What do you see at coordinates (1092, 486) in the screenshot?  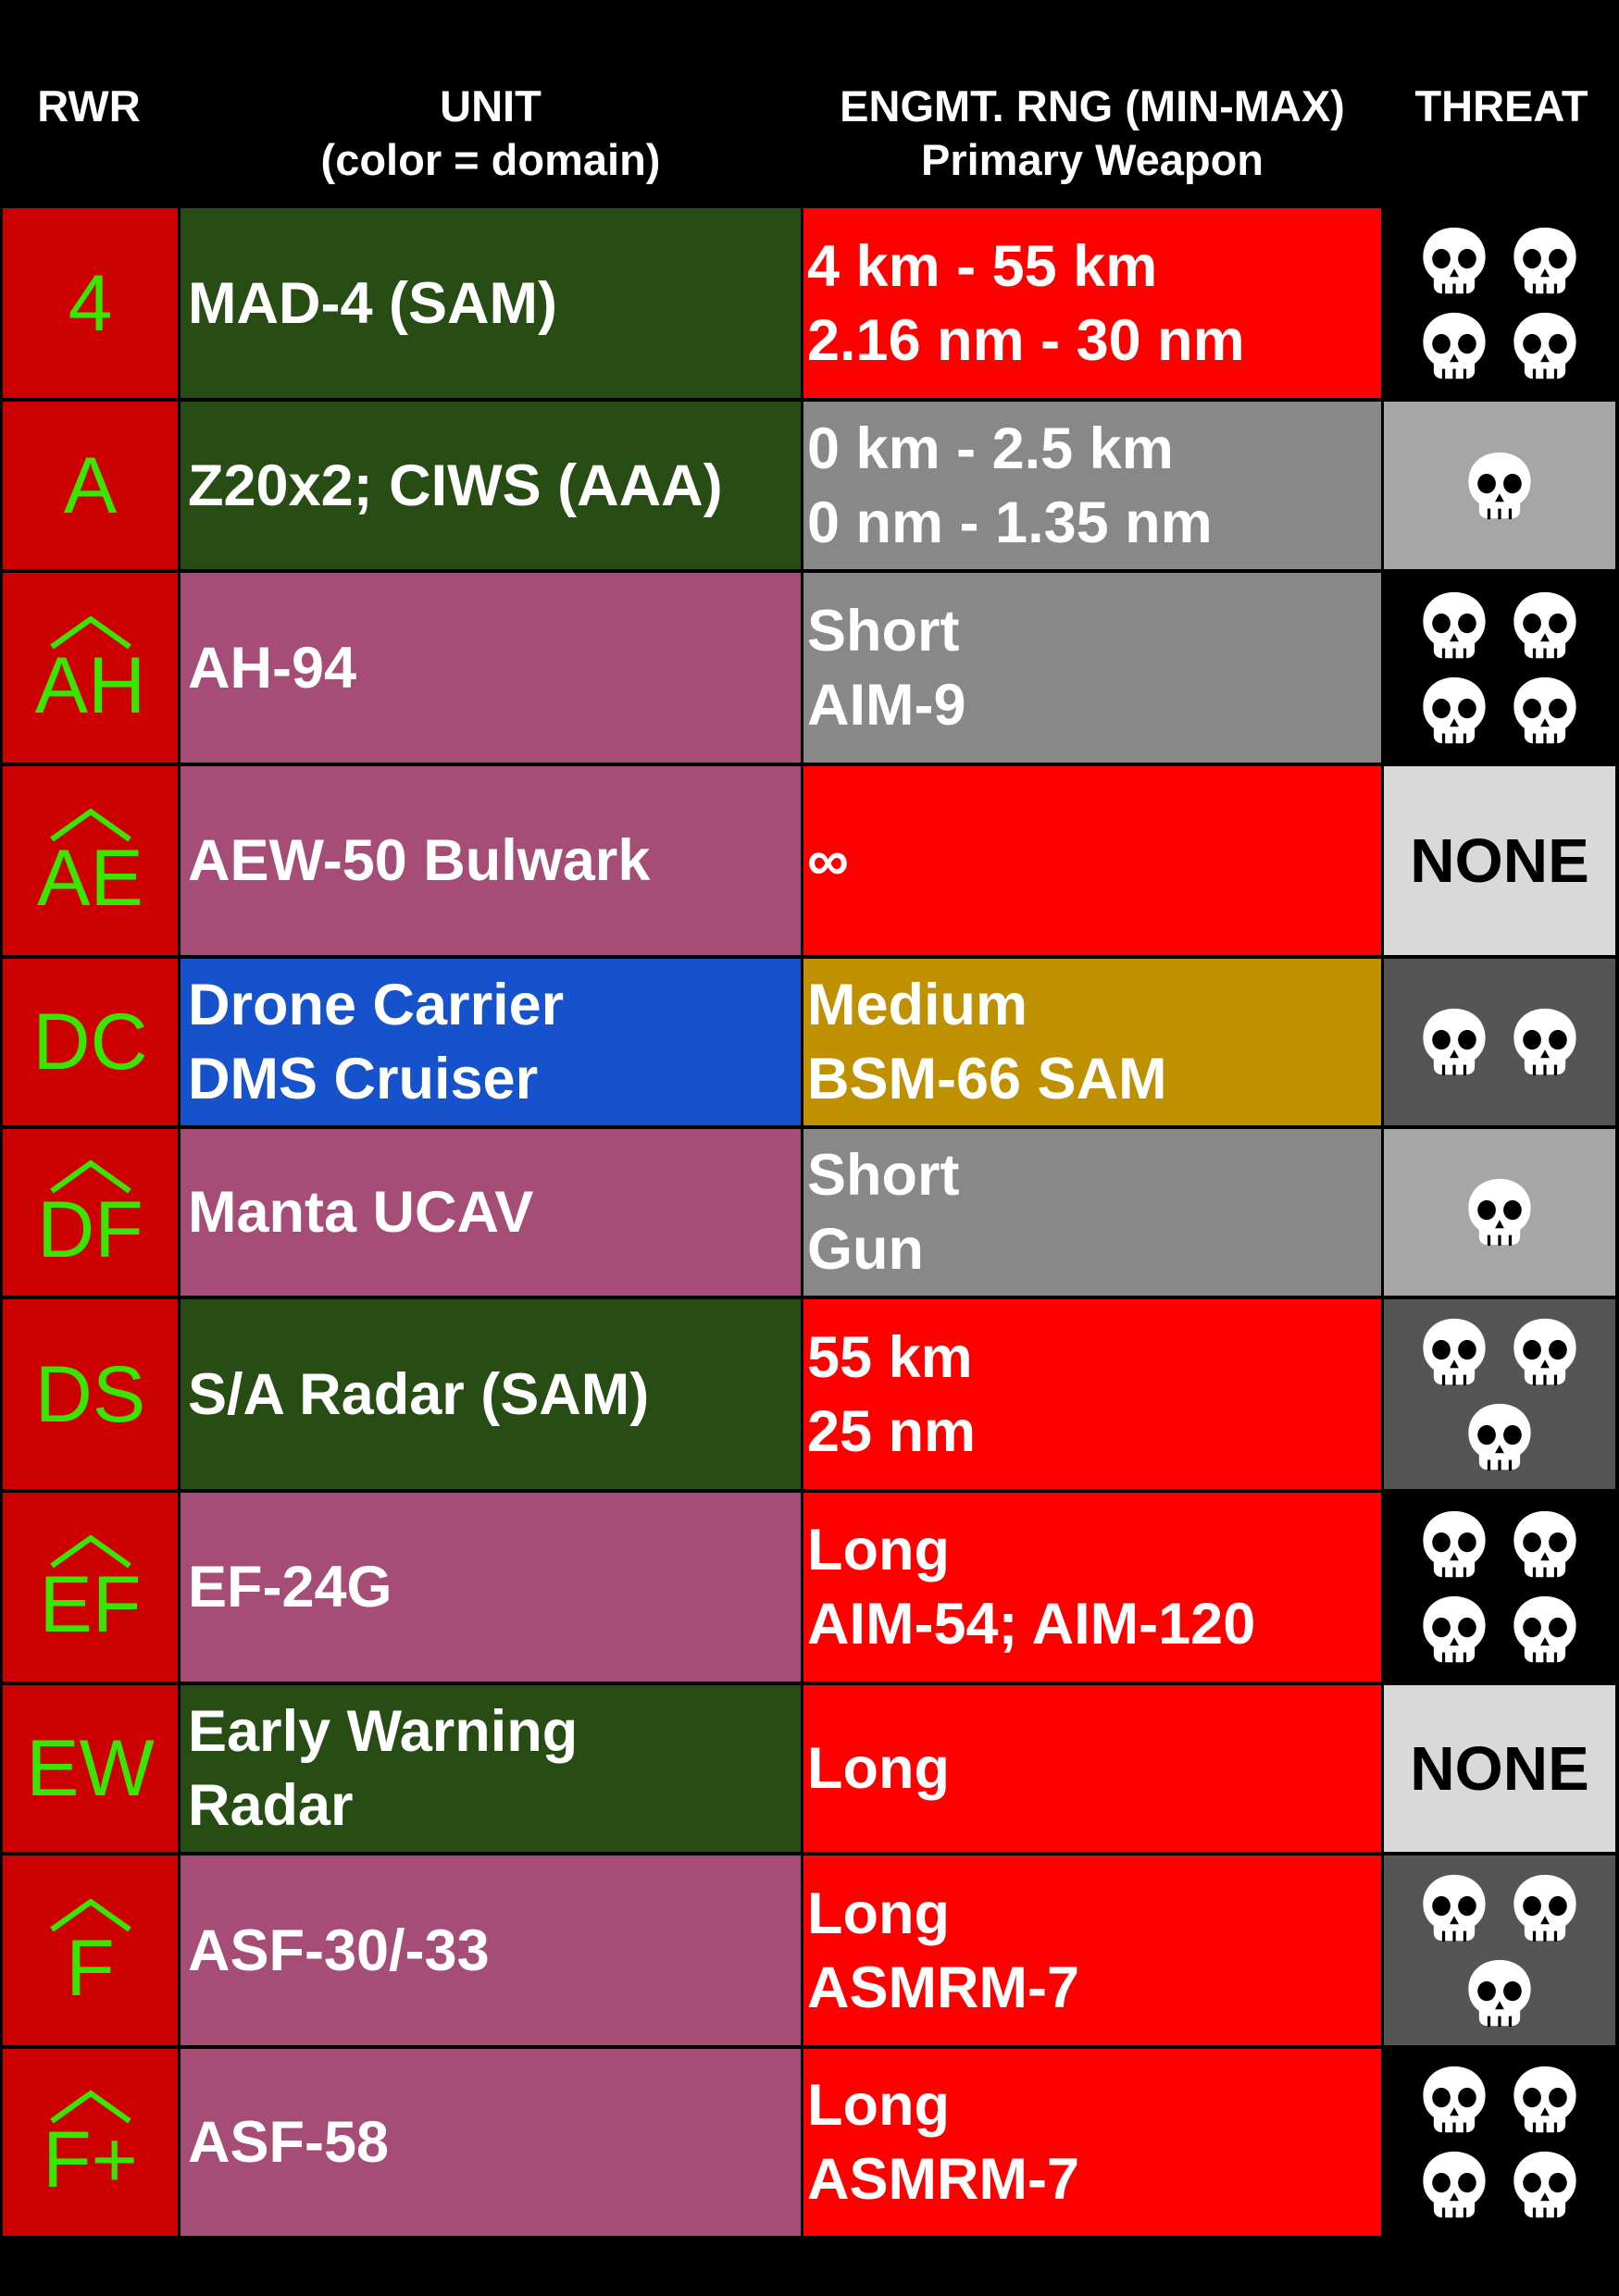 I see `range-cell: 0 km - 2.5 km 0 nm - 1.35 nm` at bounding box center [1092, 486].